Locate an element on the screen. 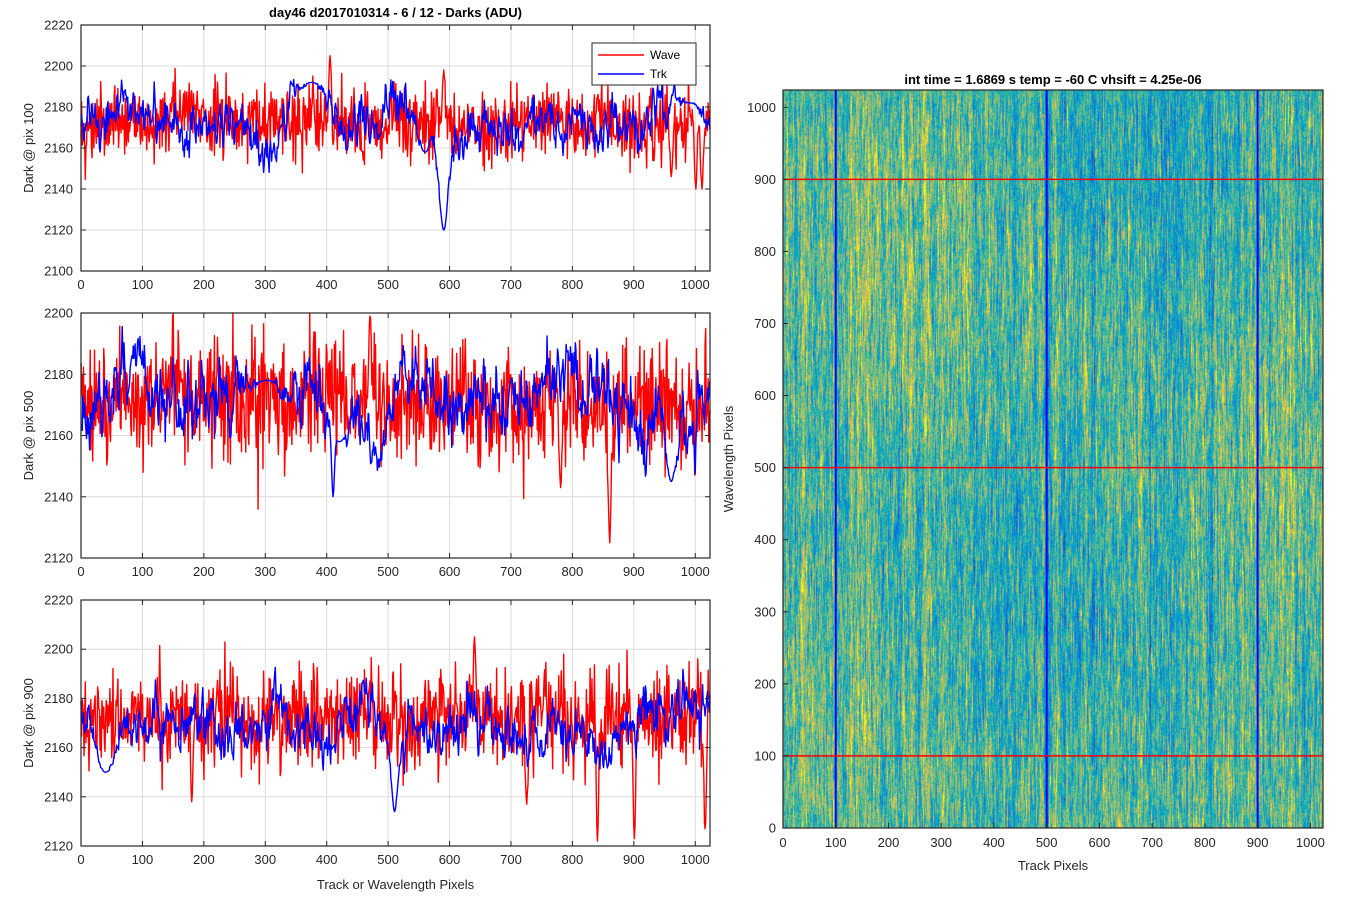 The image size is (1350, 900). y-tick-label: 100 is located at coordinates (765, 755).